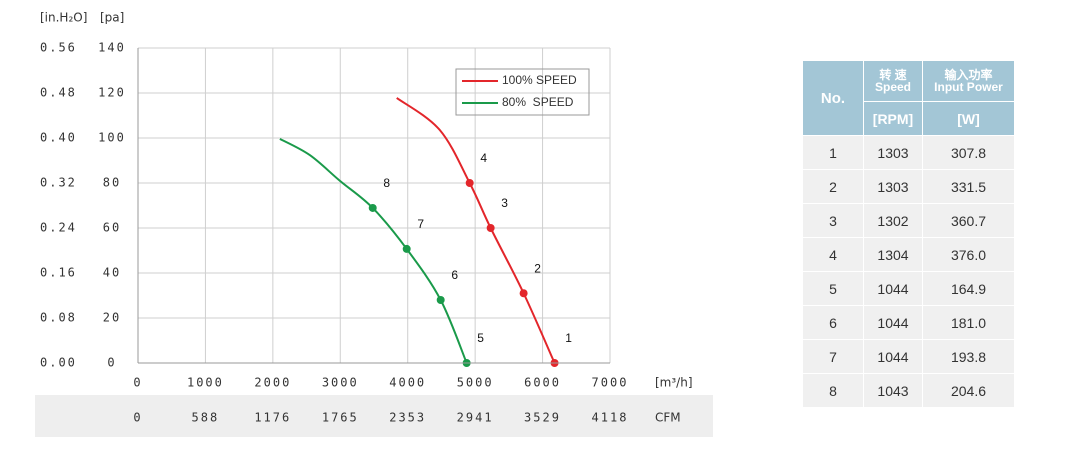  I want to click on table-row: 4 1304 376.0, so click(908, 254).